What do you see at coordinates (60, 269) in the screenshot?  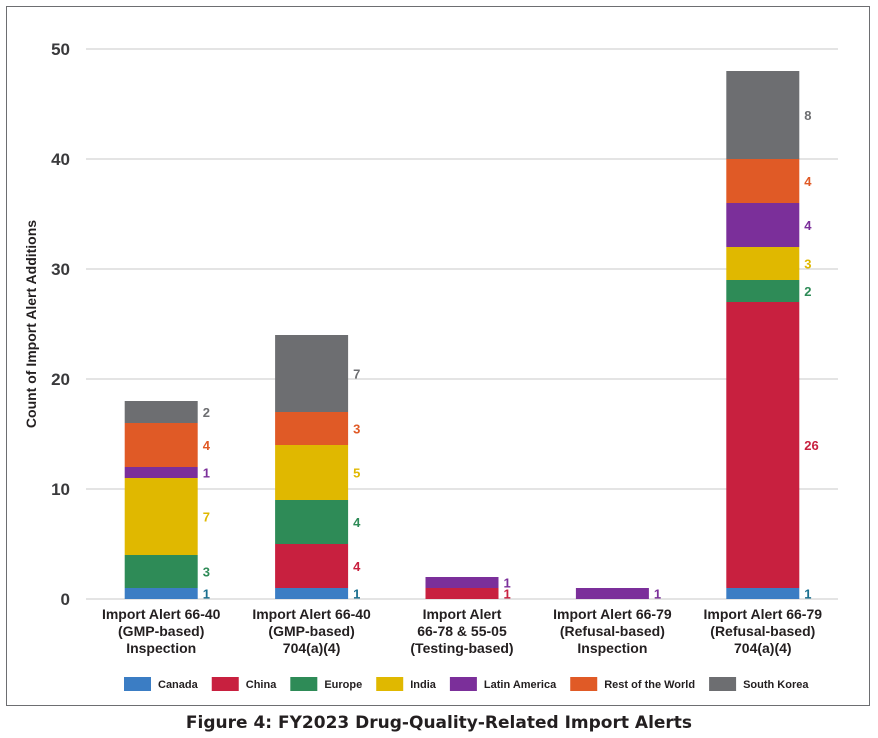 I see `y-tick-label: 30` at bounding box center [60, 269].